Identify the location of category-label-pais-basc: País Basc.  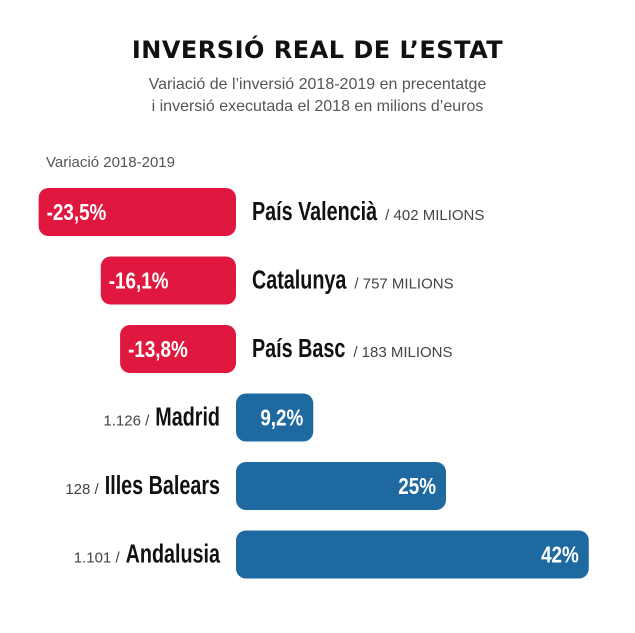
(298, 347).